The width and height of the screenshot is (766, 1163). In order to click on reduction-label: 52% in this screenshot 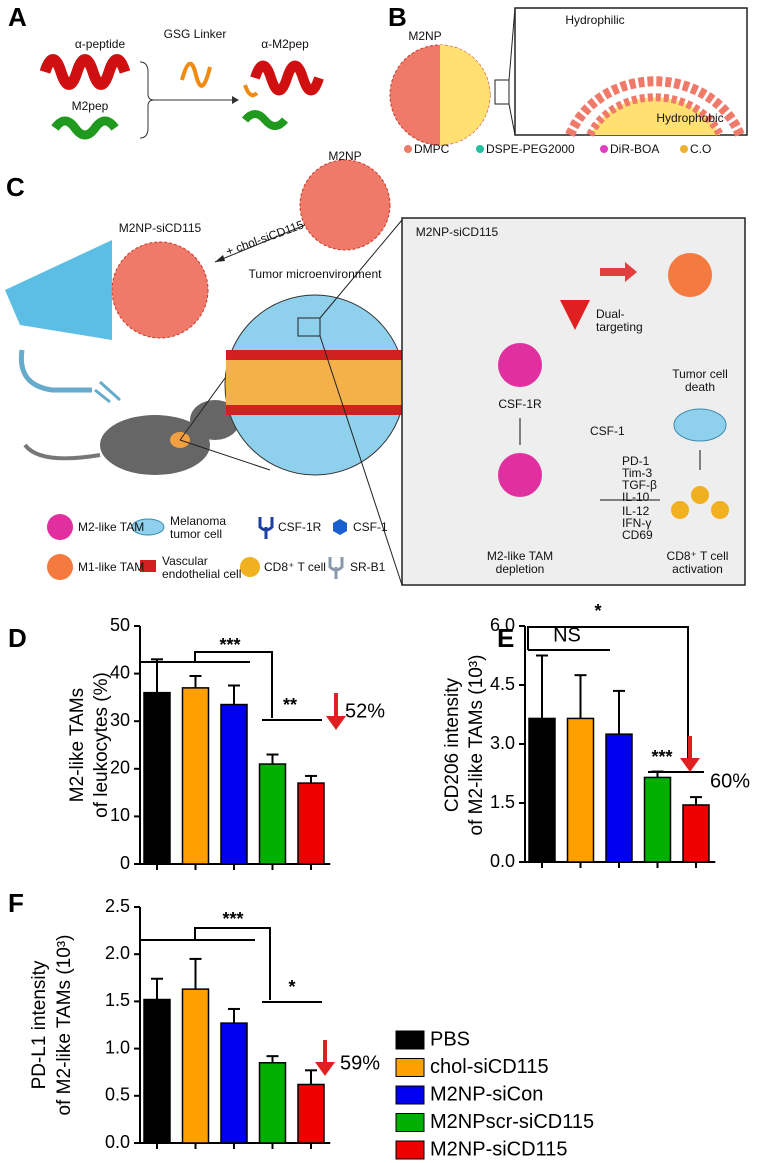, I will do `click(365, 711)`.